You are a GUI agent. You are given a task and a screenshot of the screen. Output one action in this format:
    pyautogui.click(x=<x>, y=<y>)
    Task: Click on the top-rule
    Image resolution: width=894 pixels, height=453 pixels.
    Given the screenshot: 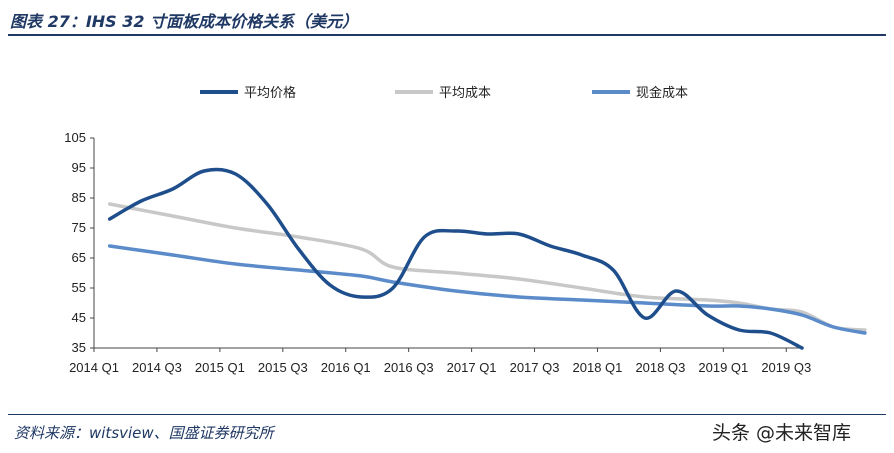 What is the action you would take?
    pyautogui.click(x=447, y=35)
    